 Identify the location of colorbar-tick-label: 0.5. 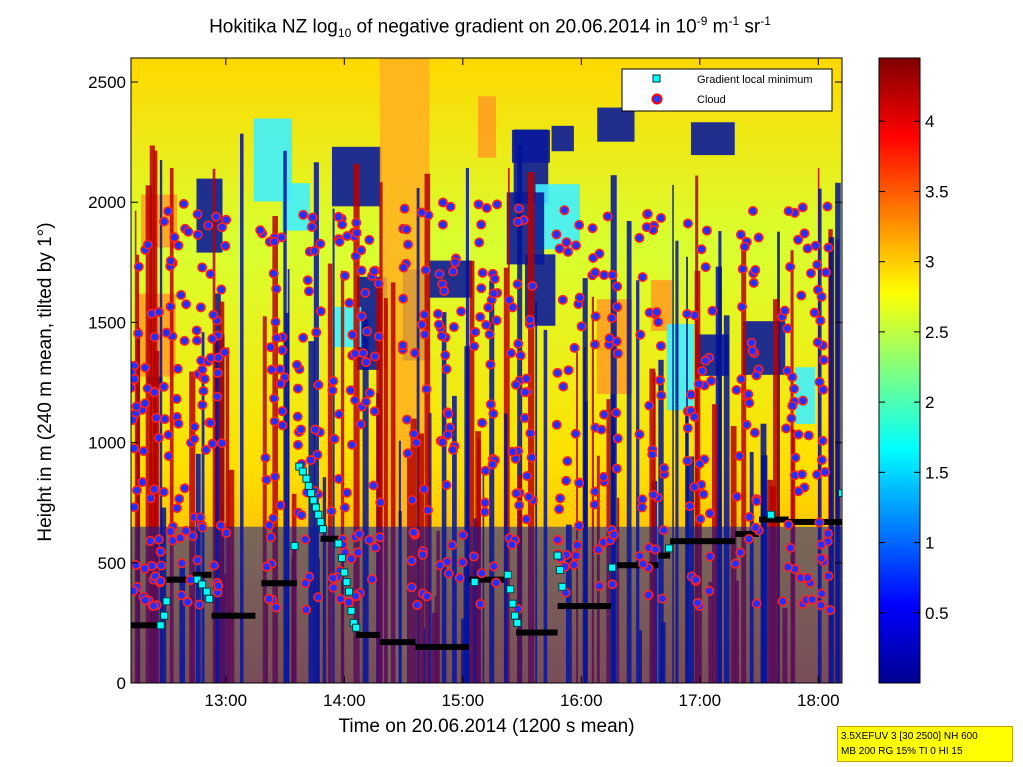
(937, 613).